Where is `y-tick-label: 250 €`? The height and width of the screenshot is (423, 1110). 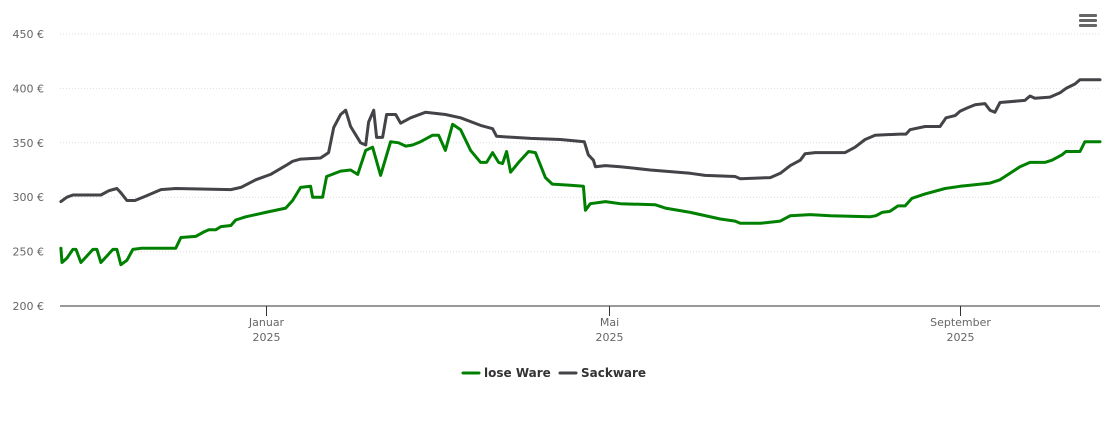
y-tick-label: 250 € is located at coordinates (29, 252).